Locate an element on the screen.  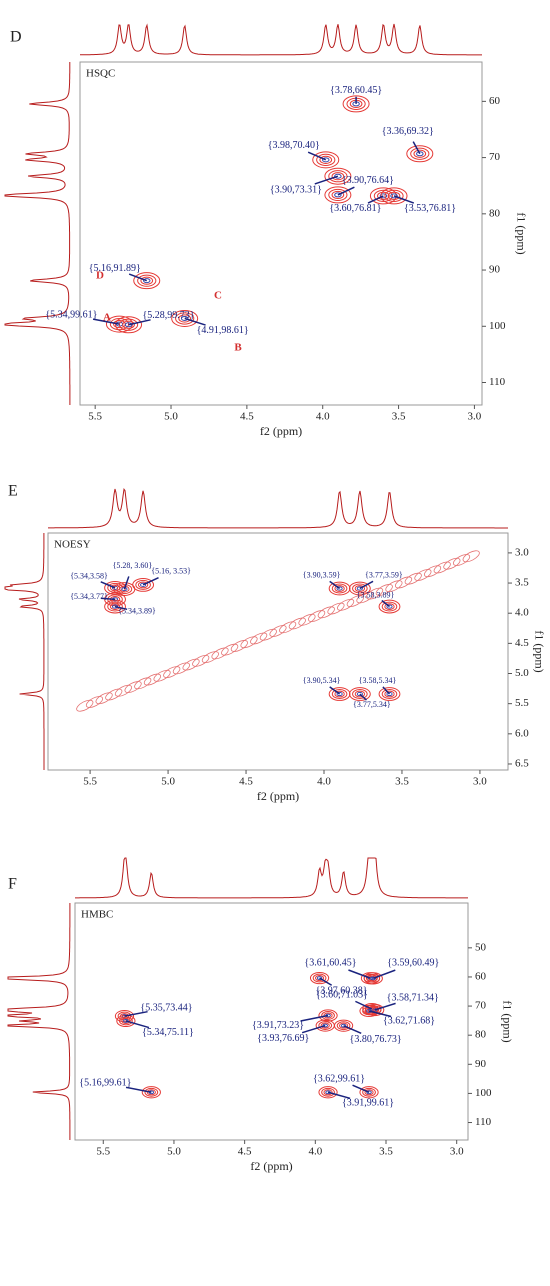
x-tick-label: 4.5 is located at coordinates (247, 417).